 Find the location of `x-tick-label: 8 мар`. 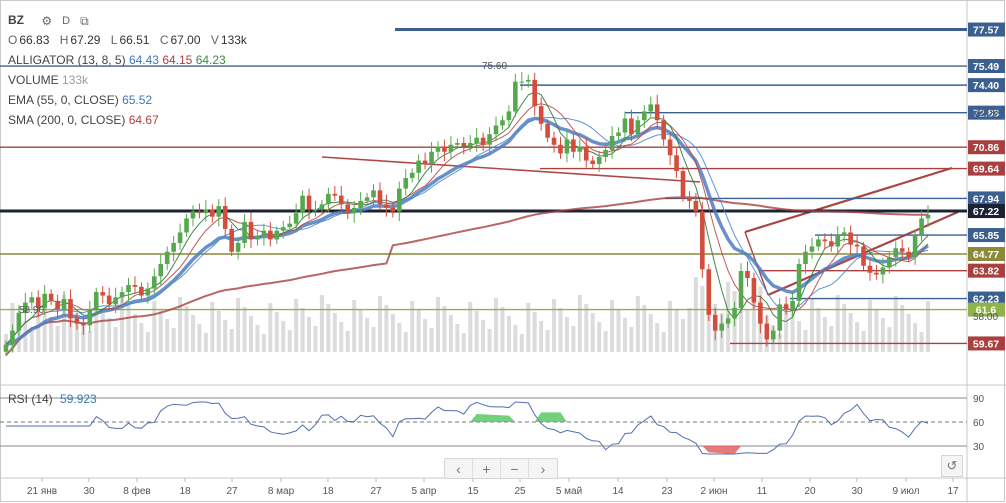

x-tick-label: 8 мар is located at coordinates (281, 491).